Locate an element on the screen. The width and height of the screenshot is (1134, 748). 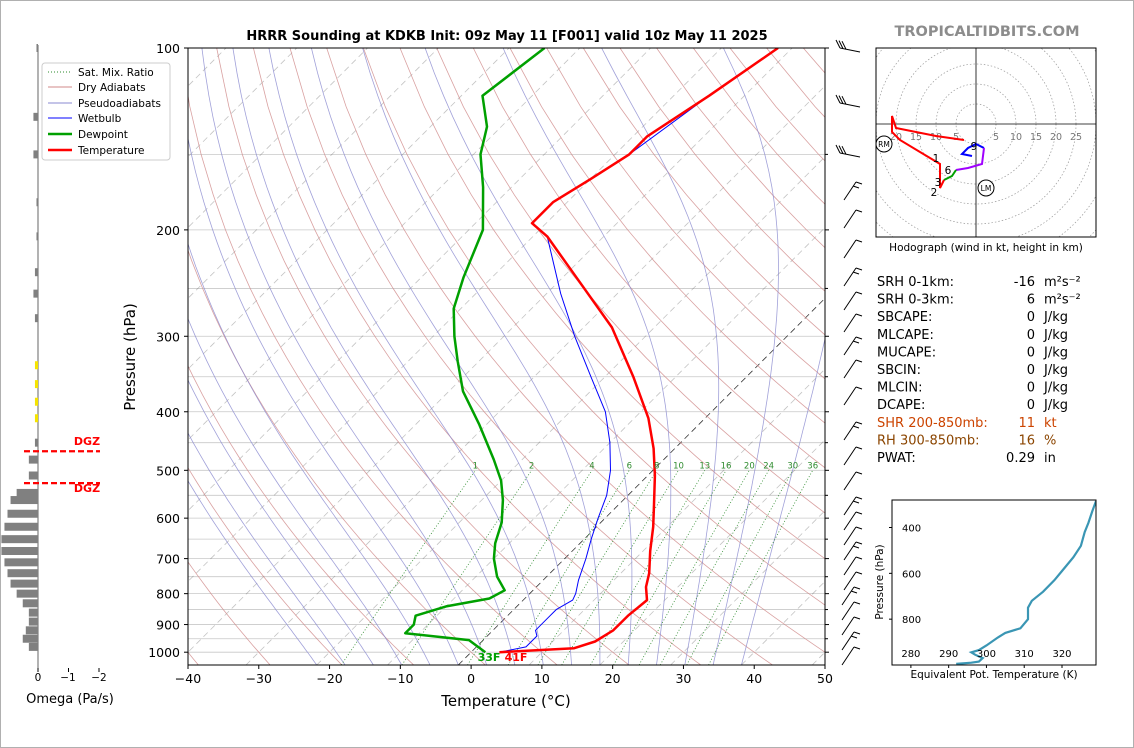
hodograph-caption: Hodograph (wind in kt, height in km) is located at coordinates (986, 248).